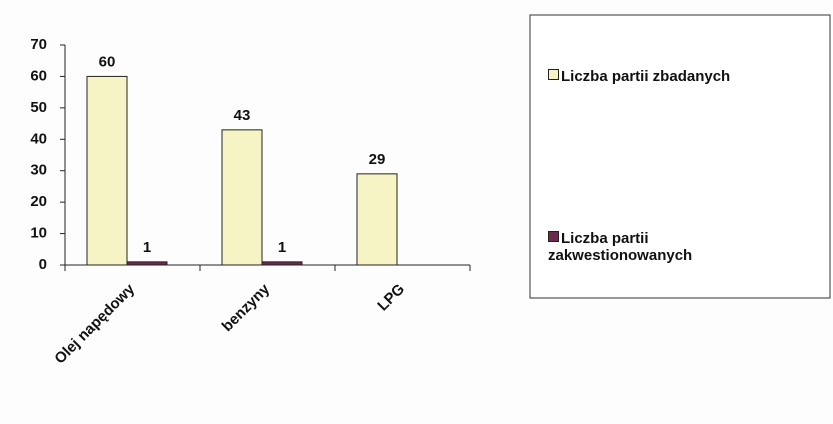 The height and width of the screenshot is (424, 833). Describe the element at coordinates (38, 107) in the screenshot. I see `y-tick-label: 50` at that location.